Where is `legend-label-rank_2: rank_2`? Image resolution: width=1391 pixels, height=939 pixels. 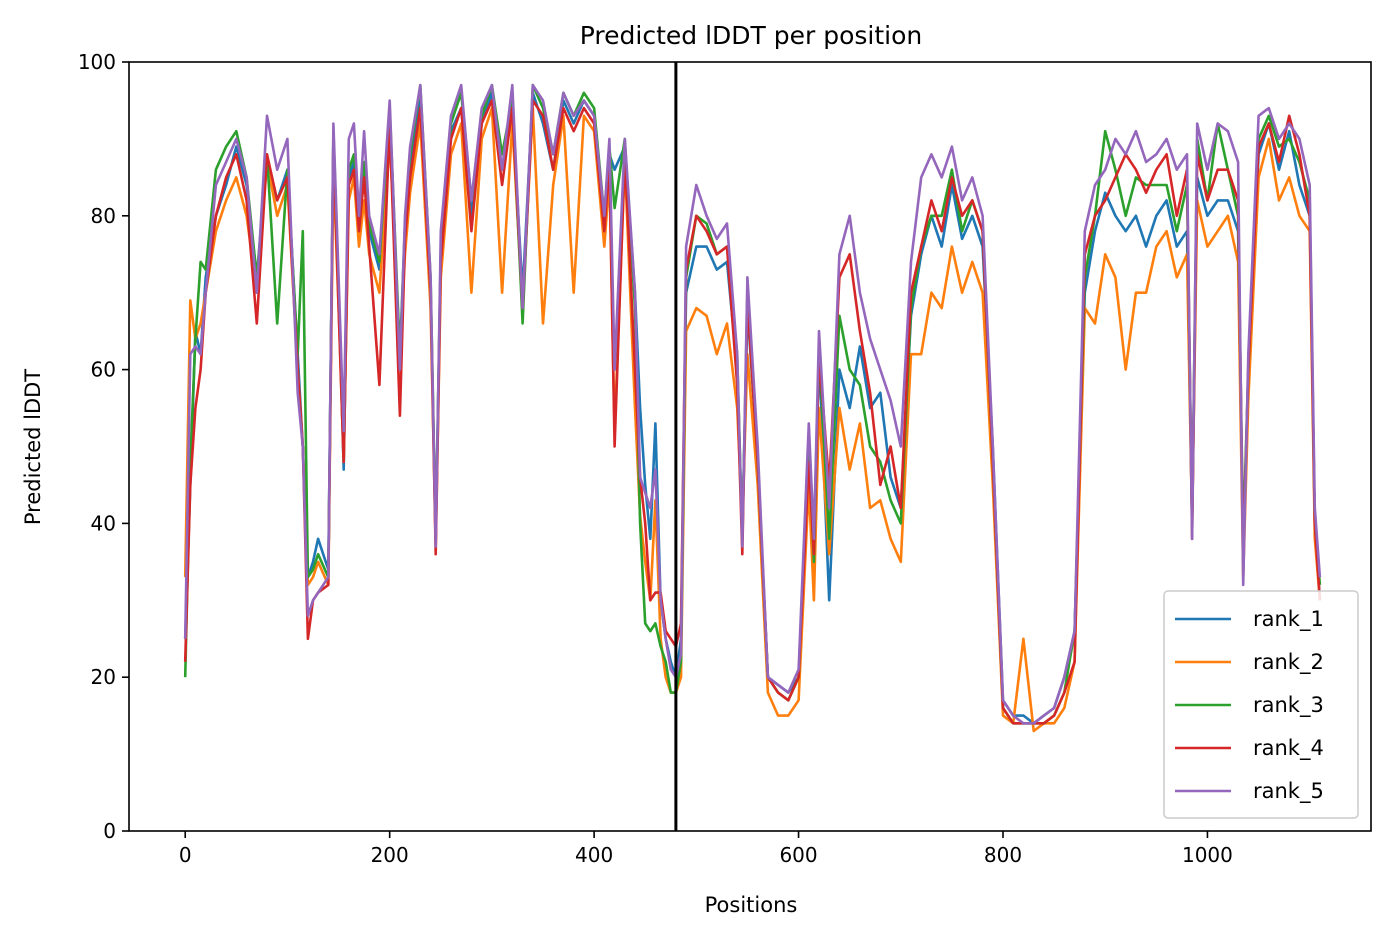 legend-label-rank_2: rank_2 is located at coordinates (1288, 662).